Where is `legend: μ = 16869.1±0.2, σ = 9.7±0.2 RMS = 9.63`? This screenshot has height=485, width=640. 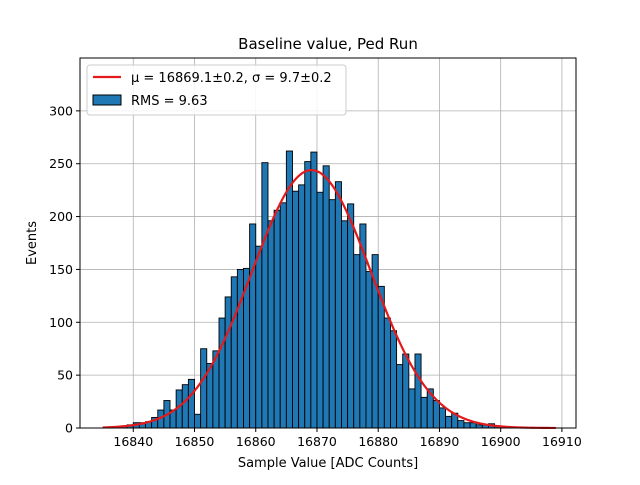 legend: μ = 16869.1±0.2, σ = 9.7±0.2 RMS = 9.63 is located at coordinates (216, 90).